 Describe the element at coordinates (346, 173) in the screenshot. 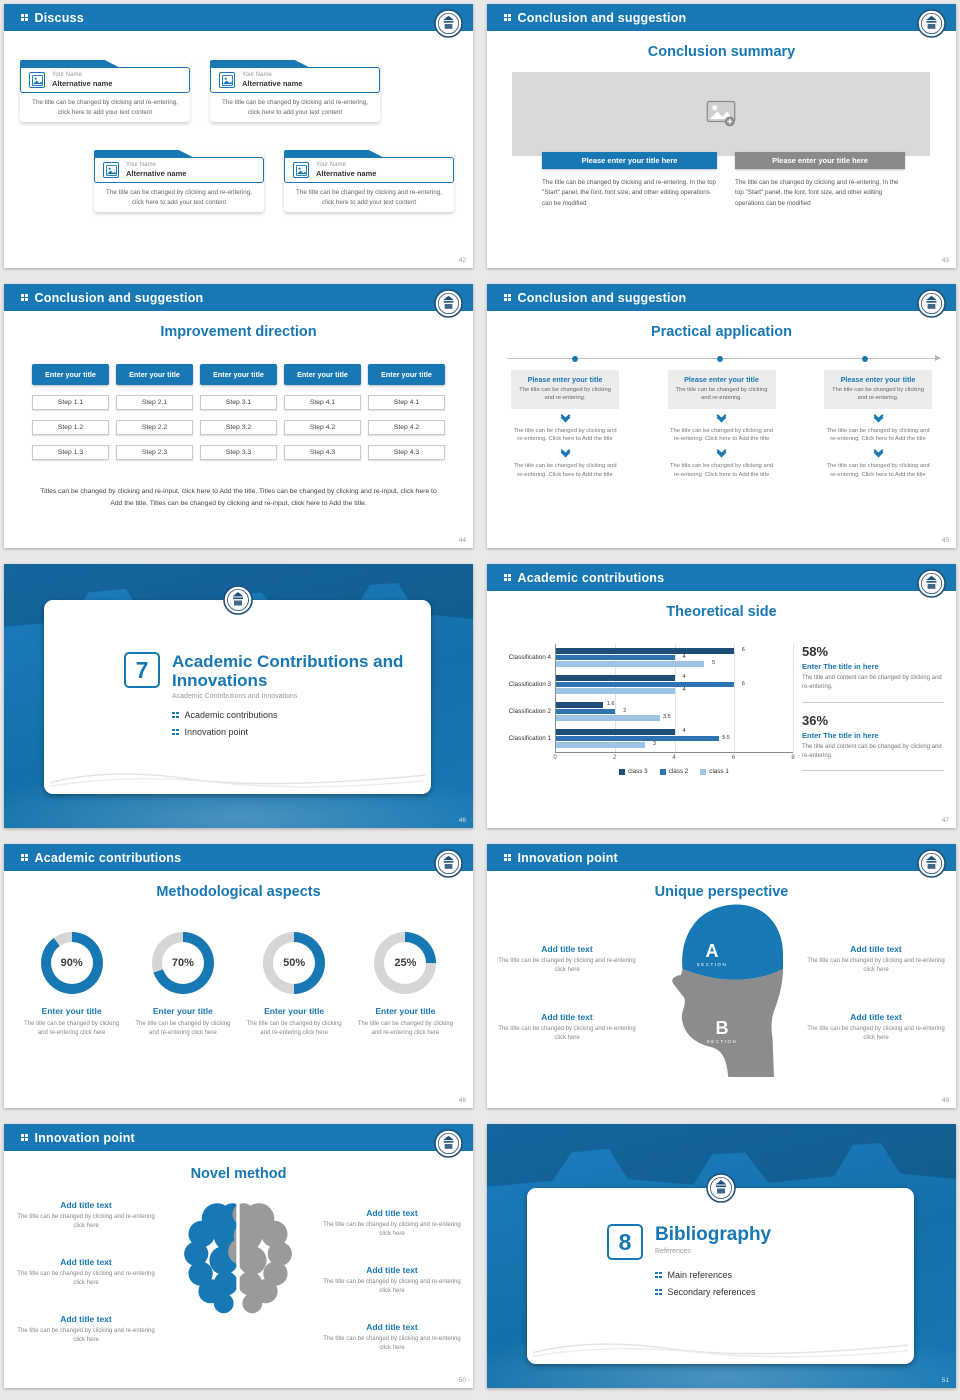

I see `card-alt-name: Alternative name` at that location.